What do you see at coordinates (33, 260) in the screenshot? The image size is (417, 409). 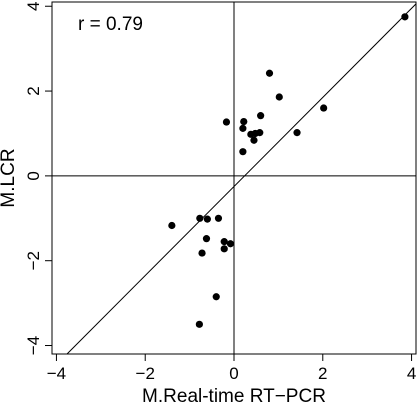 I see `y-tick-label: −2` at bounding box center [33, 260].